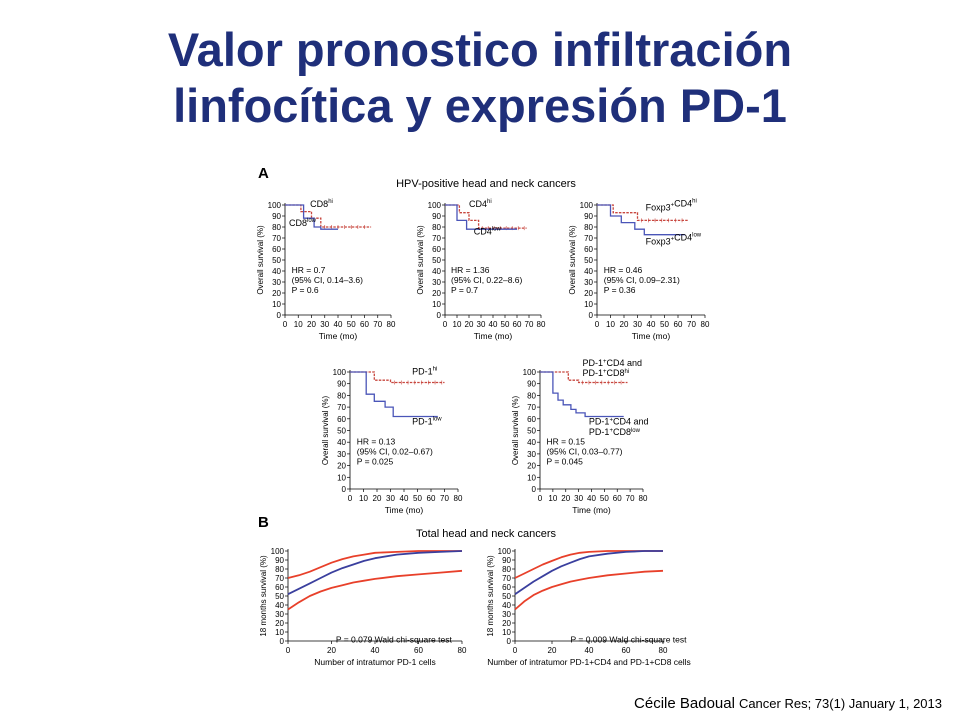 This screenshot has width=960, height=720. What do you see at coordinates (615, 432) in the screenshot?
I see `series-label-low-line2: PD-1+CD8low` at bounding box center [615, 432].